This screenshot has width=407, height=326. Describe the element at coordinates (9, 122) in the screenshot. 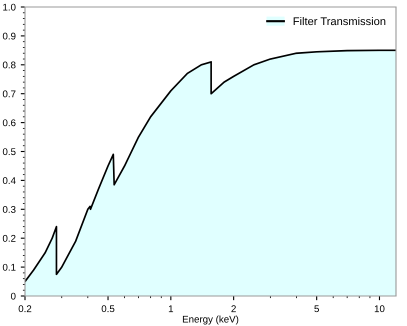

I see `y-tick-label: 0.6` at that location.